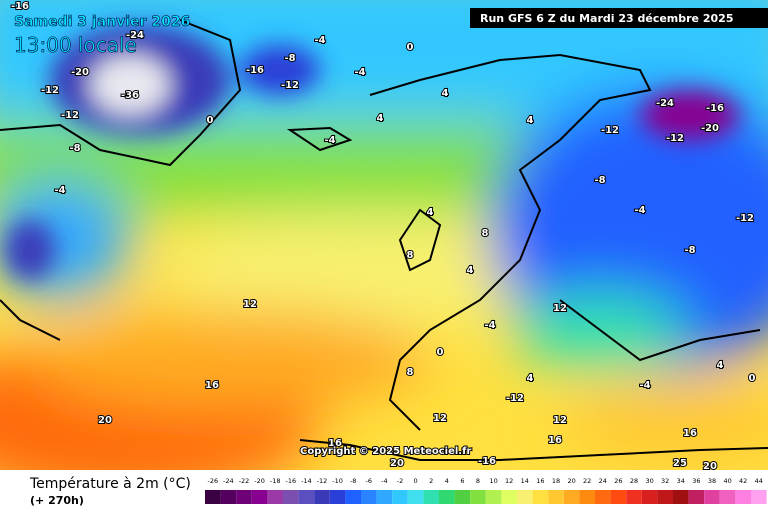  Describe the element at coordinates (525, 481) in the screenshot. I see `legend-label: 14` at that location.